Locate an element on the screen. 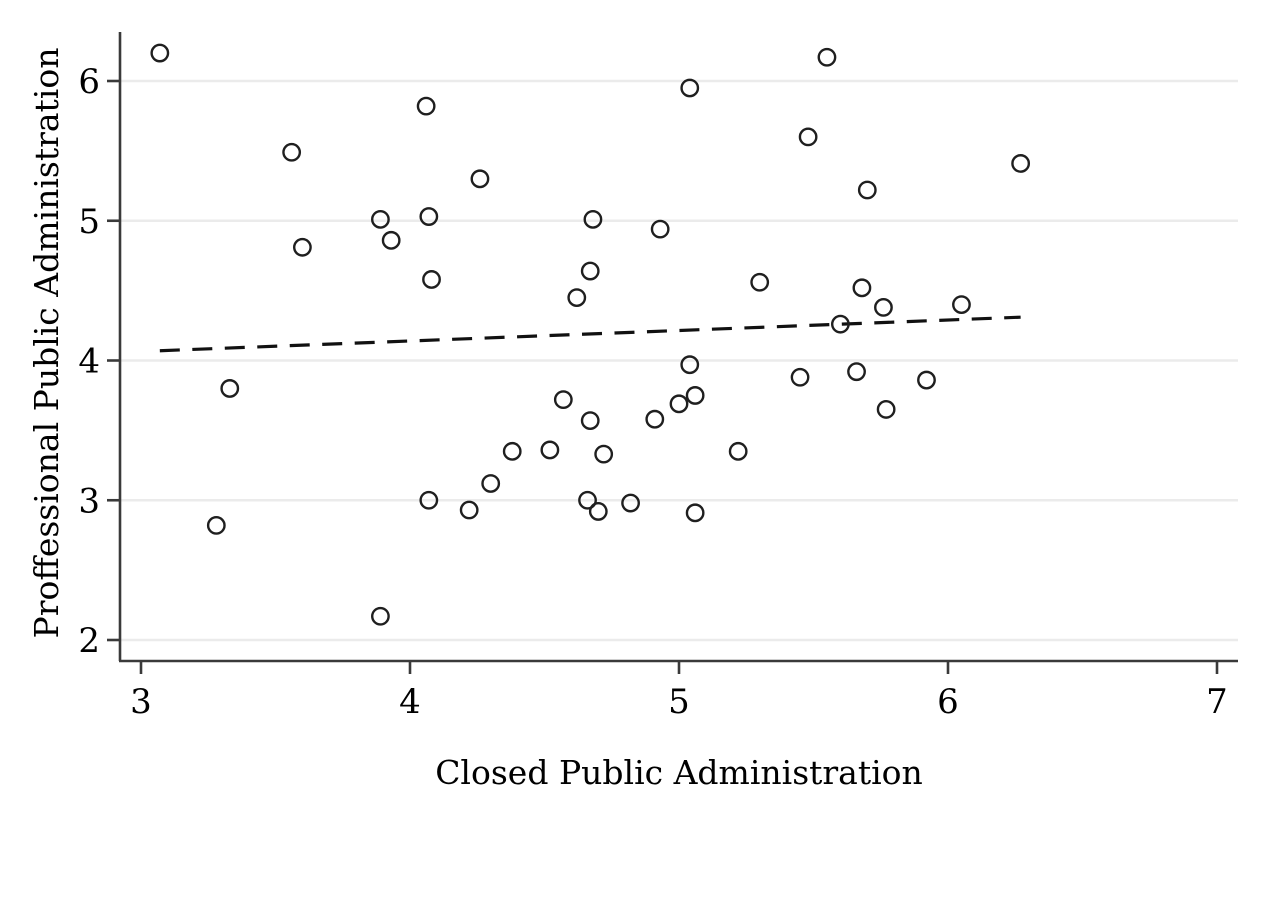 Image resolution: width=1270 pixels, height=923 pixels. y-tick-label-5: 5 is located at coordinates (89, 222).